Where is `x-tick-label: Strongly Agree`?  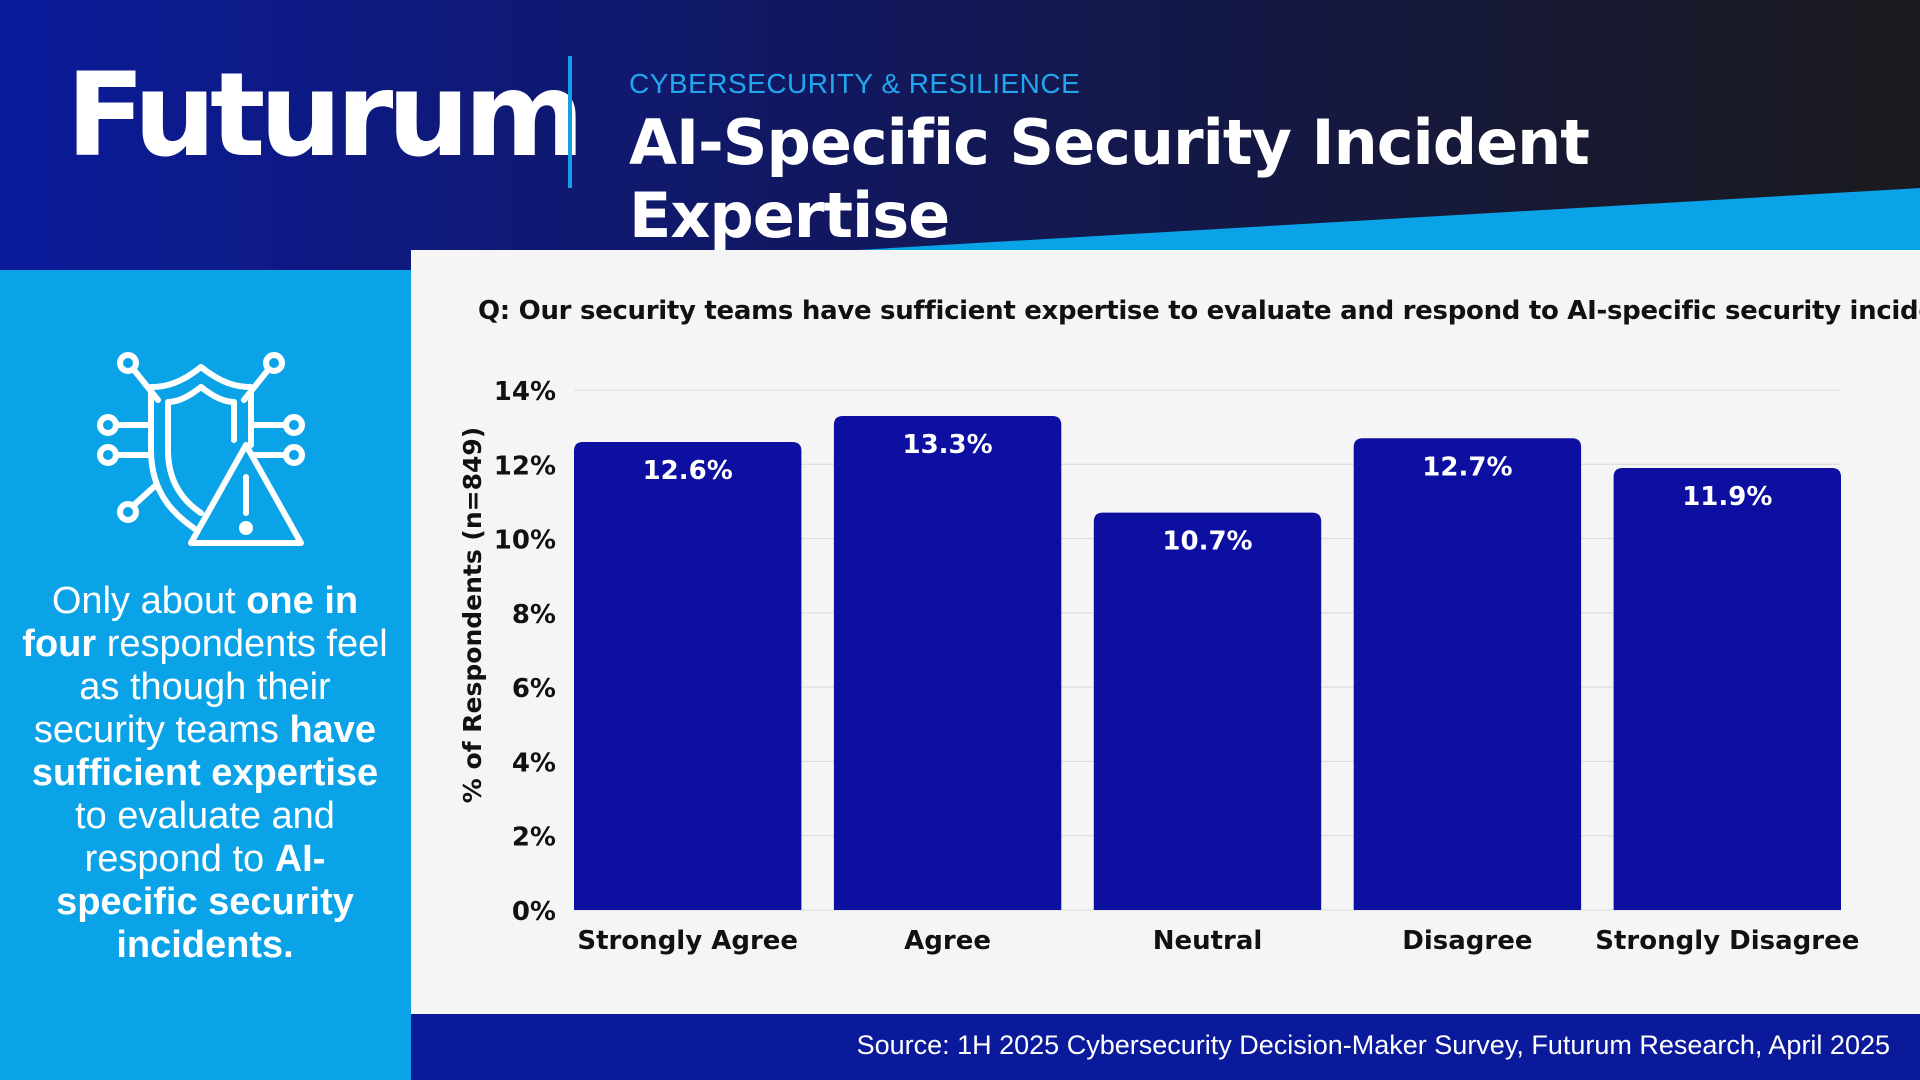
x-tick-label: Strongly Agree is located at coordinates (687, 941).